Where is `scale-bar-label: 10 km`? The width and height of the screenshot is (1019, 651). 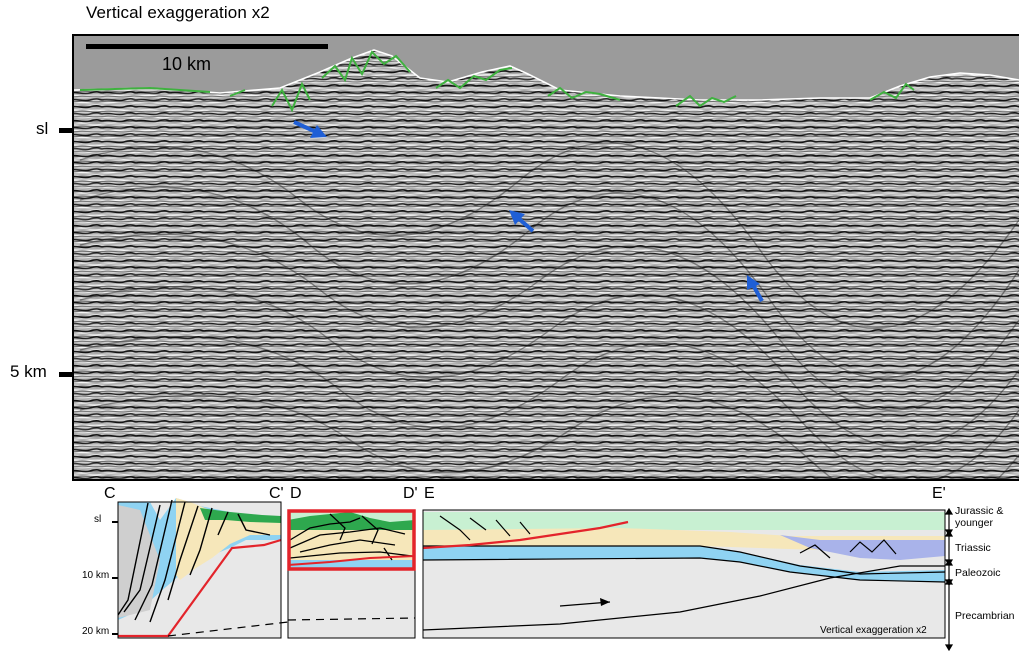 scale-bar-label: 10 km is located at coordinates (187, 64).